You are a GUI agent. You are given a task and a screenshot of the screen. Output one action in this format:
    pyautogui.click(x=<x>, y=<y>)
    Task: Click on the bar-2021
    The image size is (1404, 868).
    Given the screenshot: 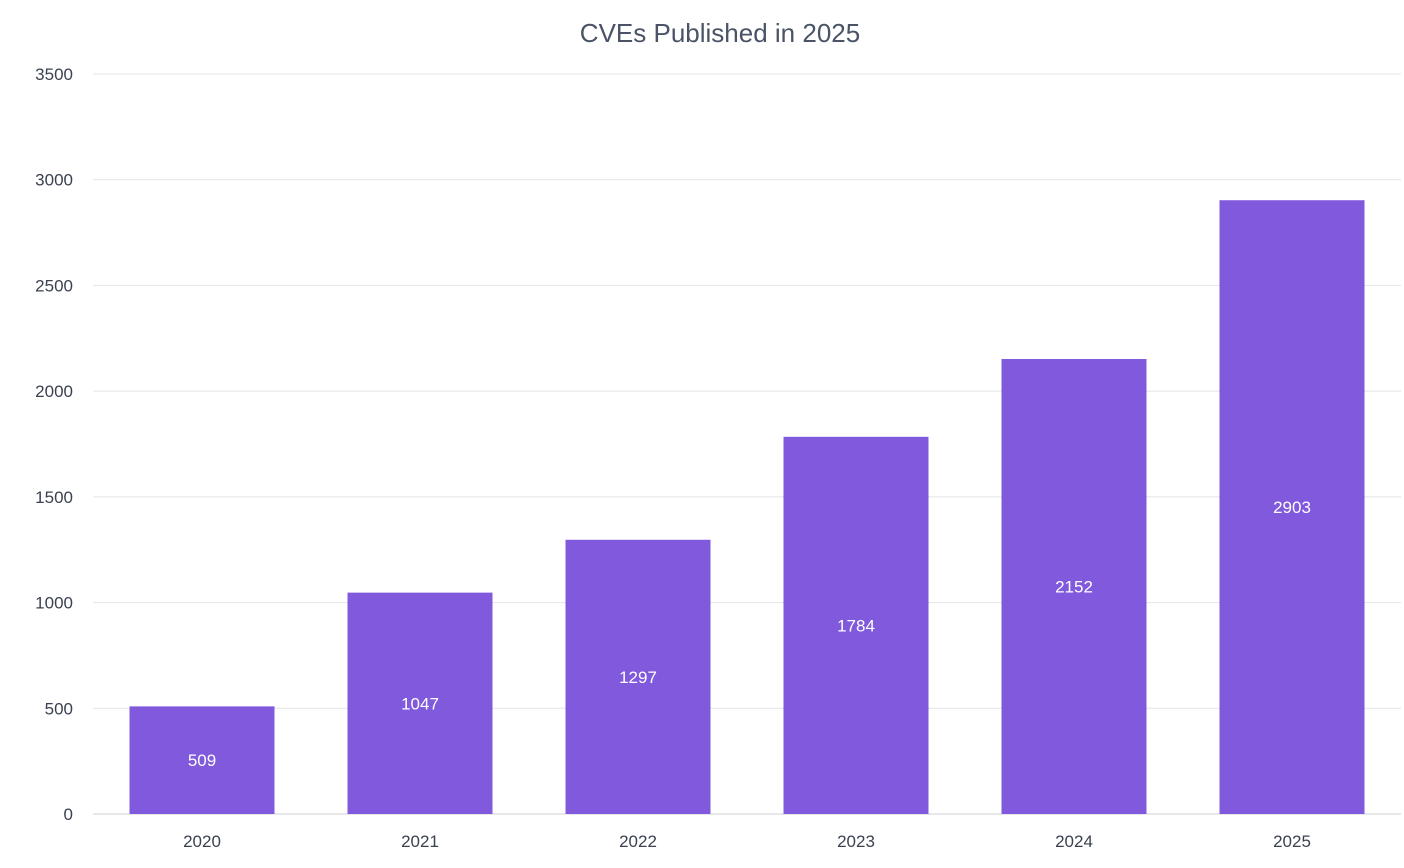 What is the action you would take?
    pyautogui.click(x=420, y=703)
    